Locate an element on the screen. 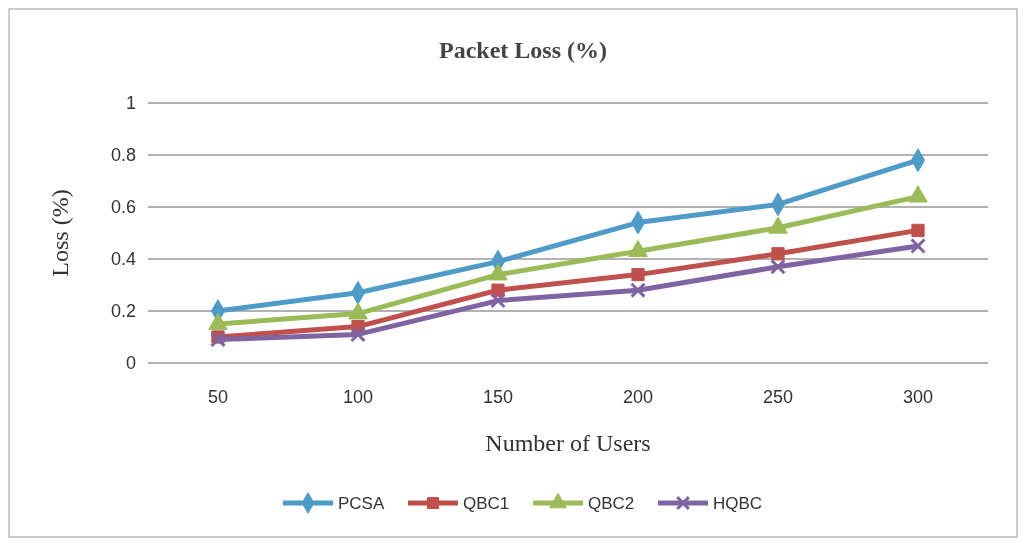 The image size is (1027, 545). x-tick-label: 100 is located at coordinates (358, 397).